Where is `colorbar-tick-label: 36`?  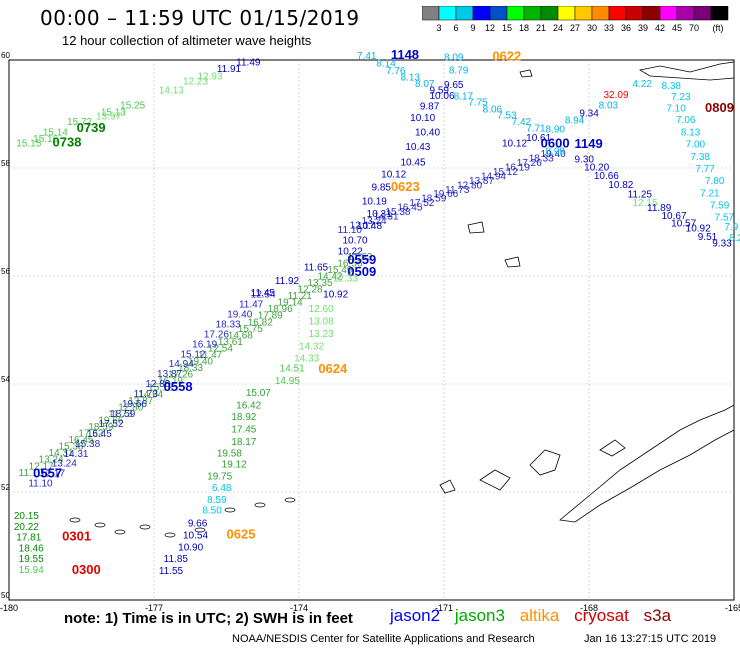 colorbar-tick-label: 36 is located at coordinates (626, 28).